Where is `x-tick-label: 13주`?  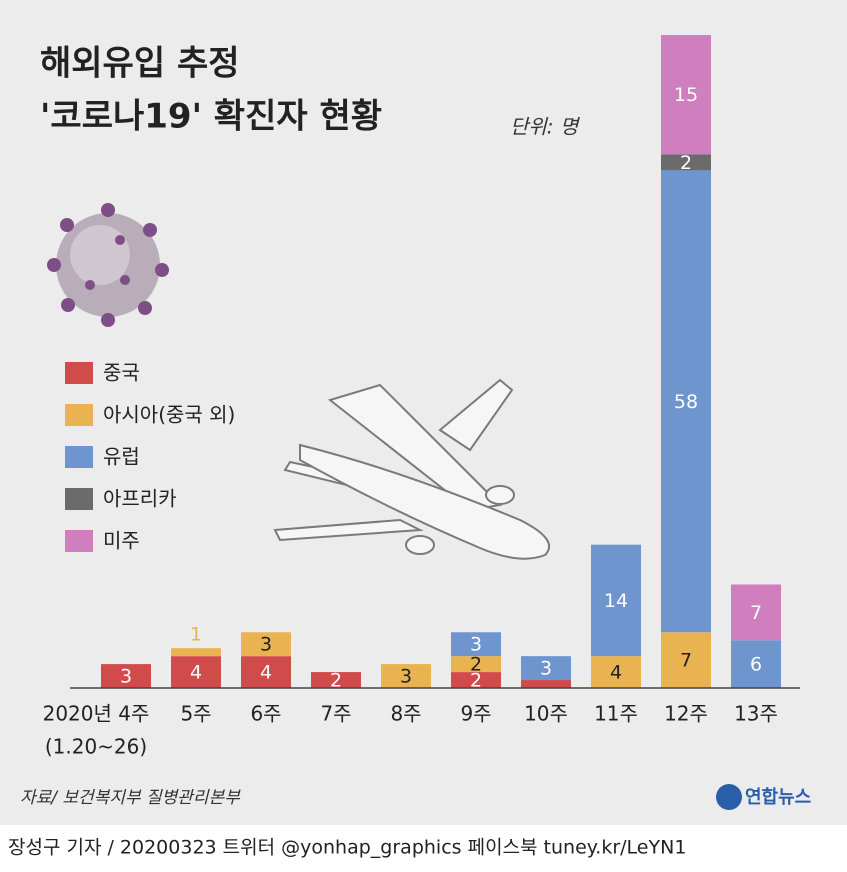
x-tick-label: 13주 is located at coordinates (756, 714).